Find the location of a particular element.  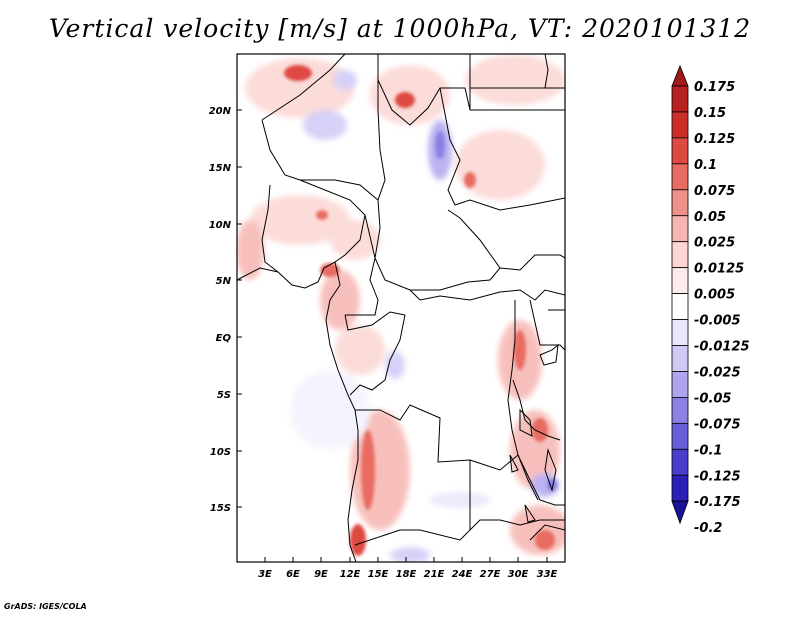

lon-label: 24E is located at coordinates (462, 574).